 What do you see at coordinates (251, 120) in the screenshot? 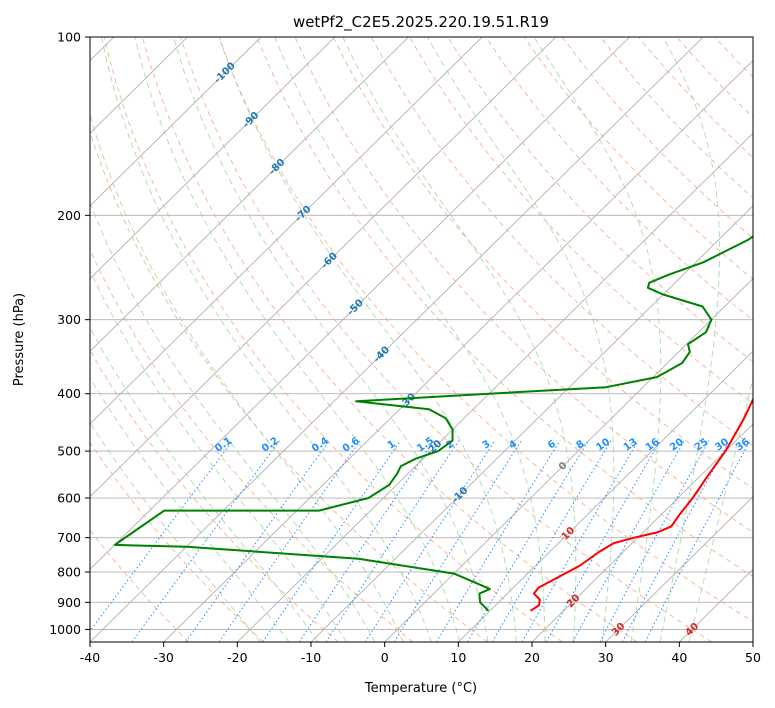
I see `isotherm-label: -90` at bounding box center [251, 120].